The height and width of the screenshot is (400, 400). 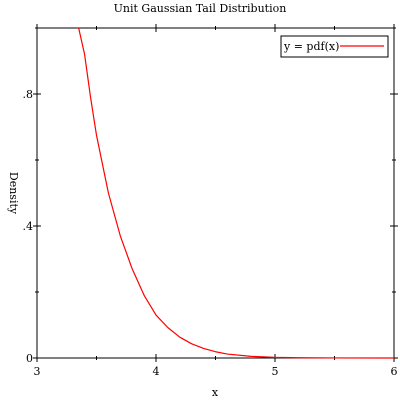 I want to click on legend-box, so click(x=334, y=46).